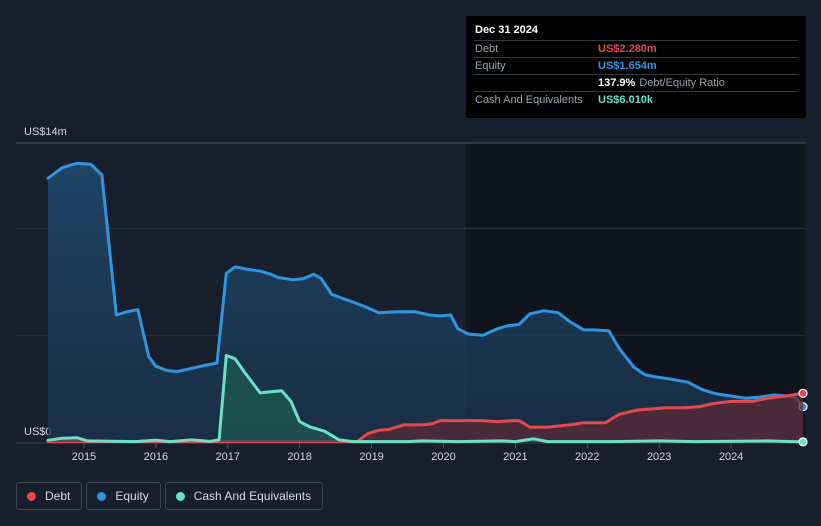 The height and width of the screenshot is (526, 821). What do you see at coordinates (682, 83) in the screenshot?
I see `tooltip-ratio-label: Debt/Equity Ratio` at bounding box center [682, 83].